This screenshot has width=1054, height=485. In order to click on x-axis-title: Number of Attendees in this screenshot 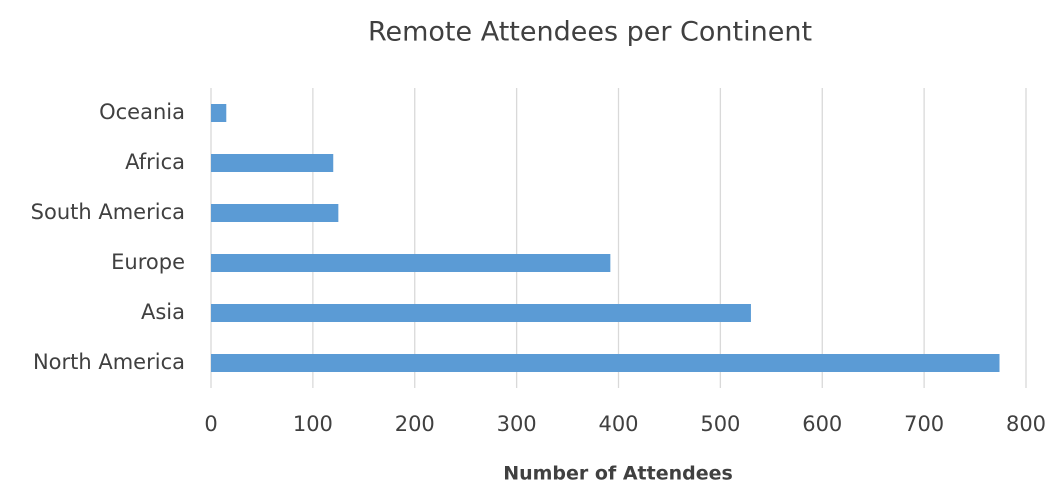, I will do `click(618, 474)`.